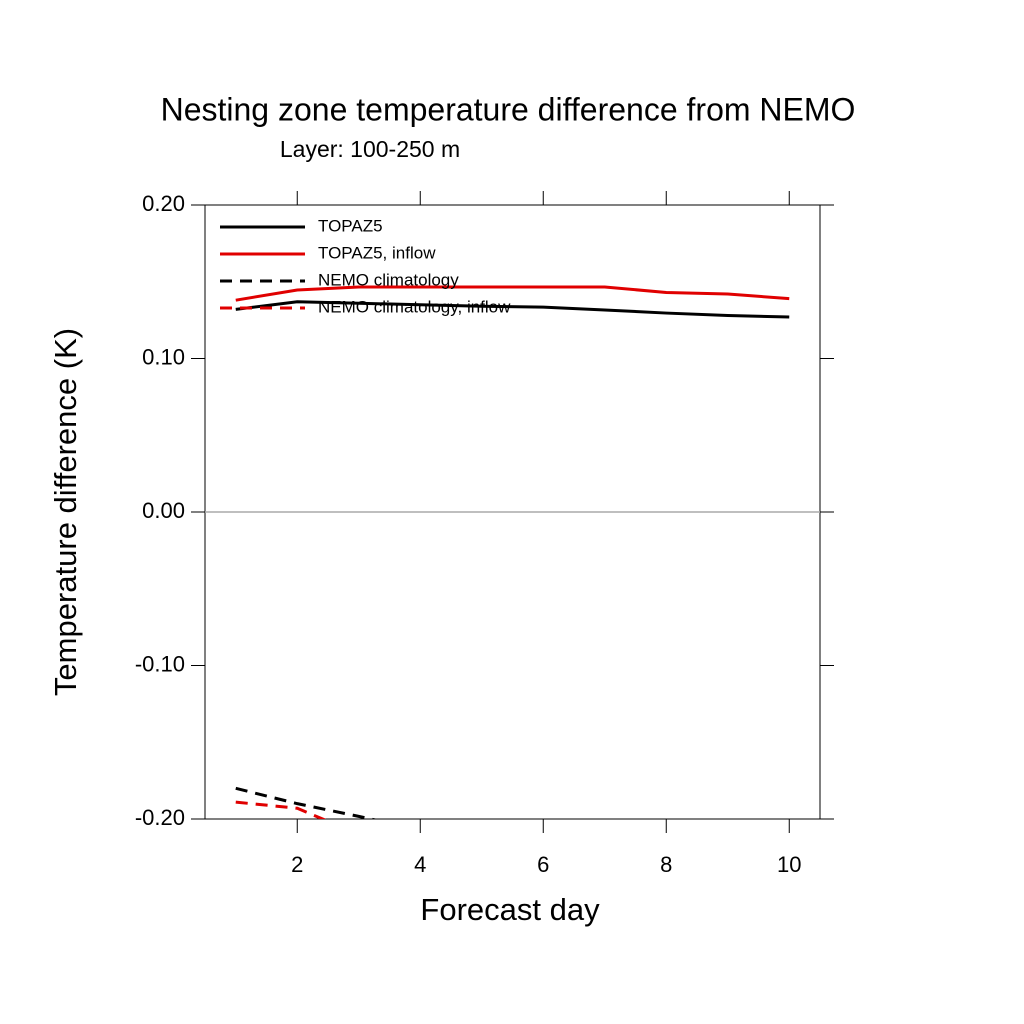 Image resolution: width=1024 pixels, height=1024 pixels. What do you see at coordinates (377, 252) in the screenshot?
I see `legend-label: TOPAZ5, inflow` at bounding box center [377, 252].